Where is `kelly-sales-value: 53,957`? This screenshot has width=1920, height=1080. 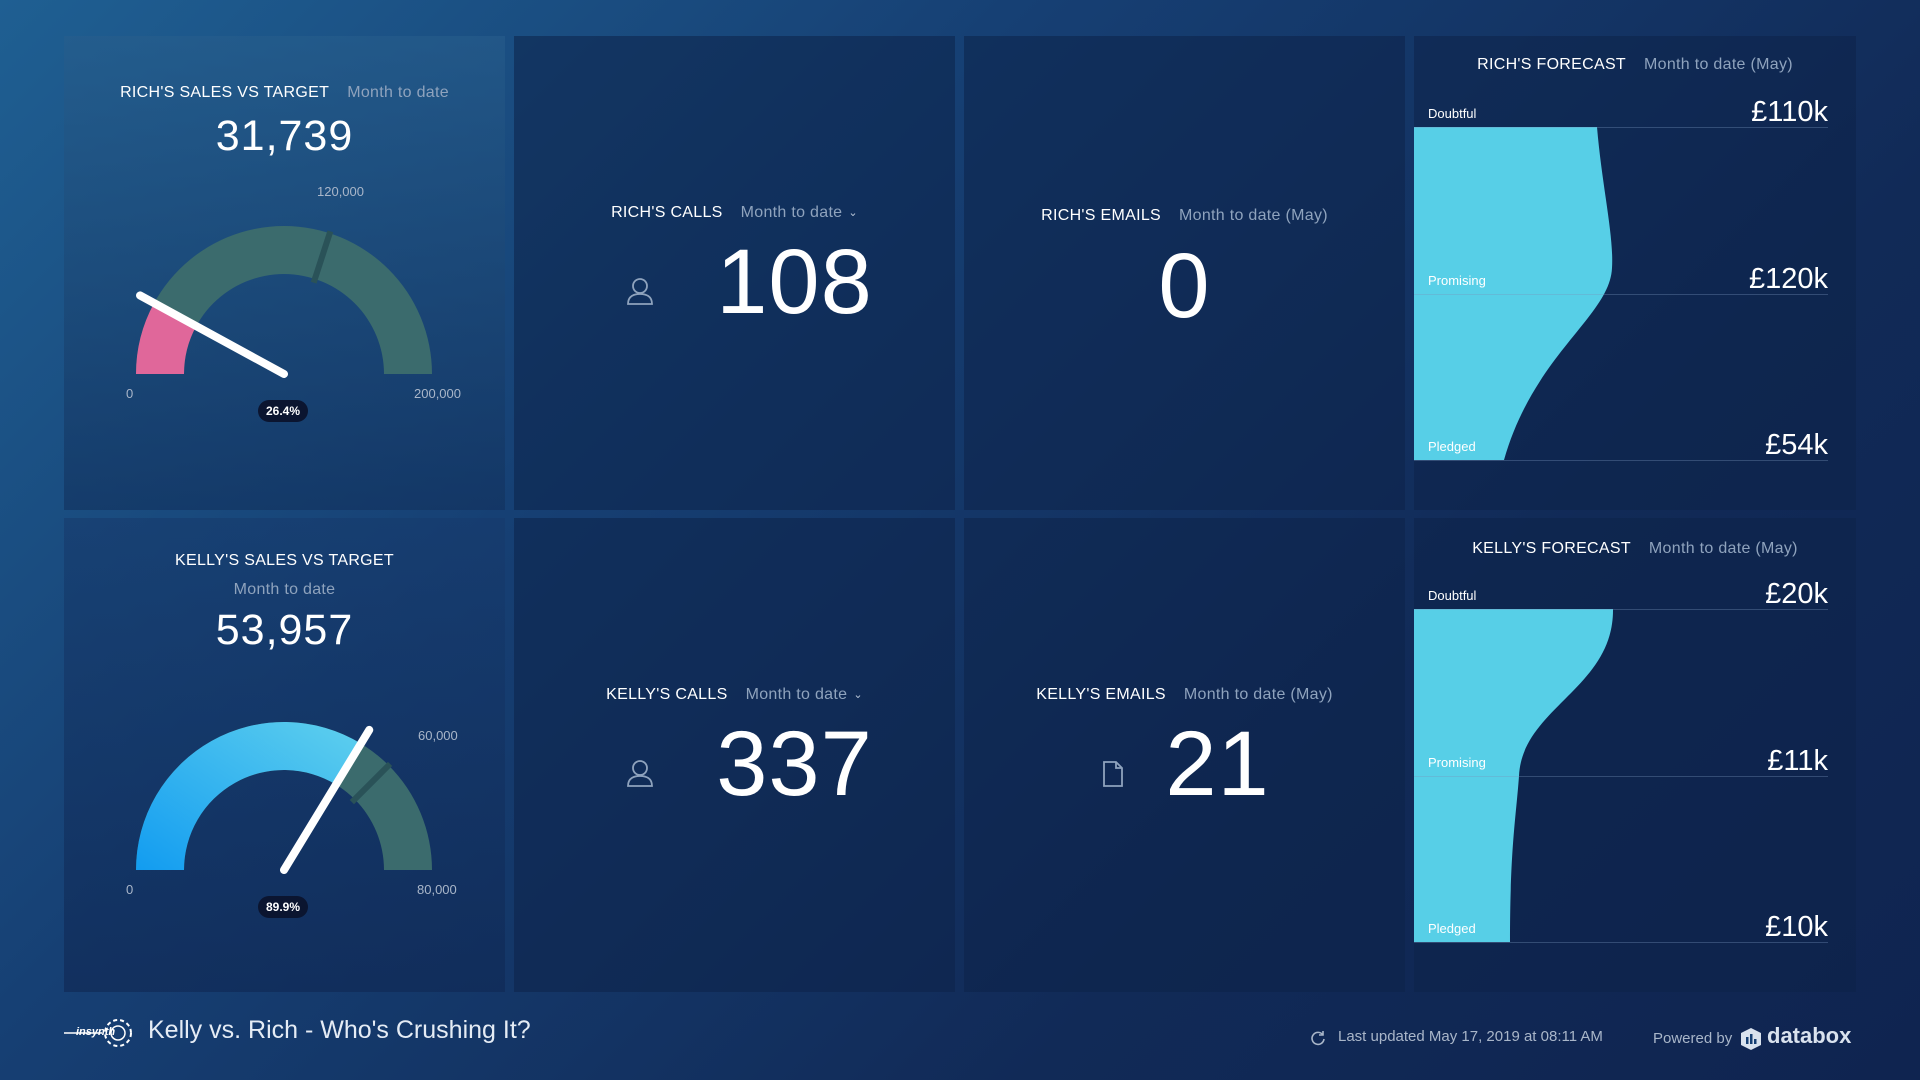
kelly-sales-value: 53,957 is located at coordinates (284, 630).